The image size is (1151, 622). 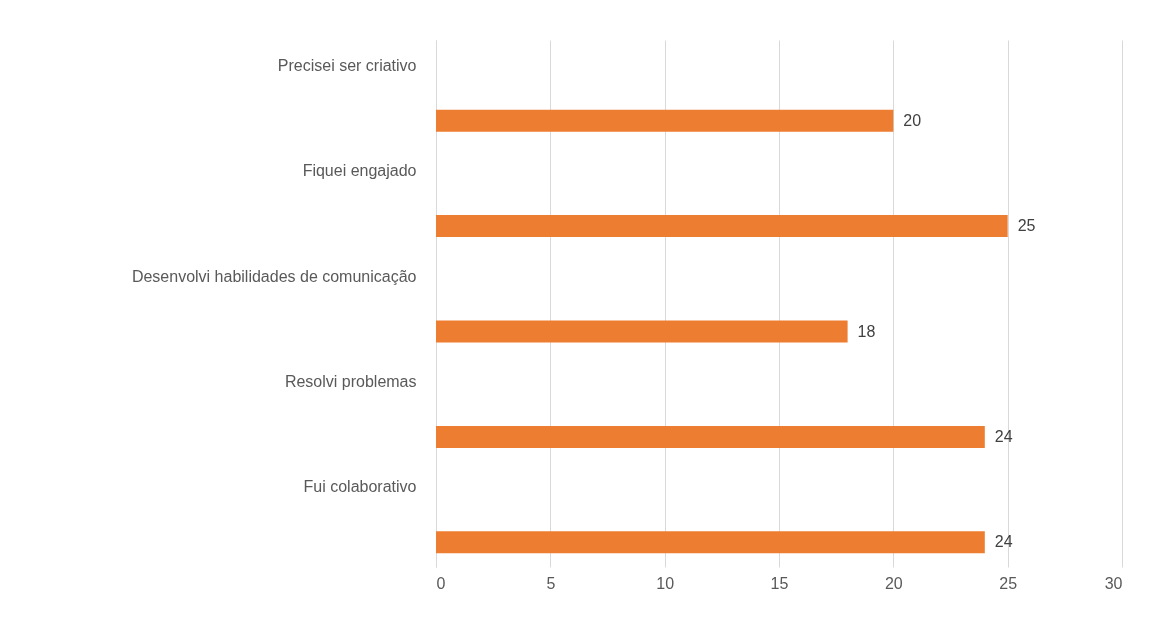 What do you see at coordinates (866, 331) in the screenshot?
I see `data-label: 18` at bounding box center [866, 331].